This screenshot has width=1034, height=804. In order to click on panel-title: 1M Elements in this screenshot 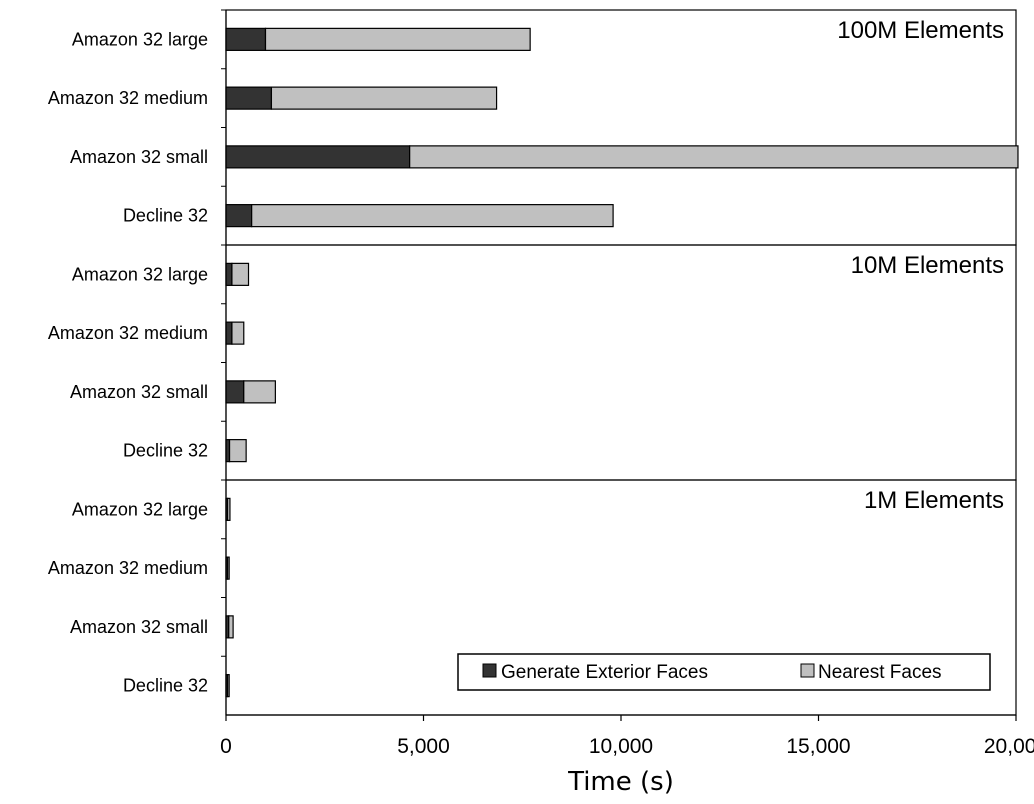, I will do `click(934, 500)`.